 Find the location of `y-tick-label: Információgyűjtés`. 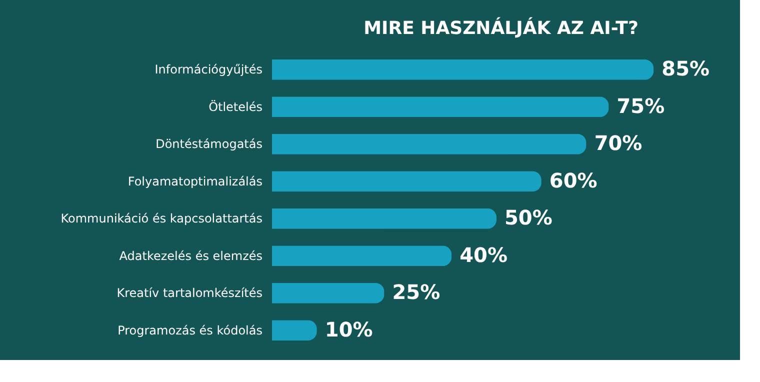

y-tick-label: Információgyűjtés is located at coordinates (208, 69).